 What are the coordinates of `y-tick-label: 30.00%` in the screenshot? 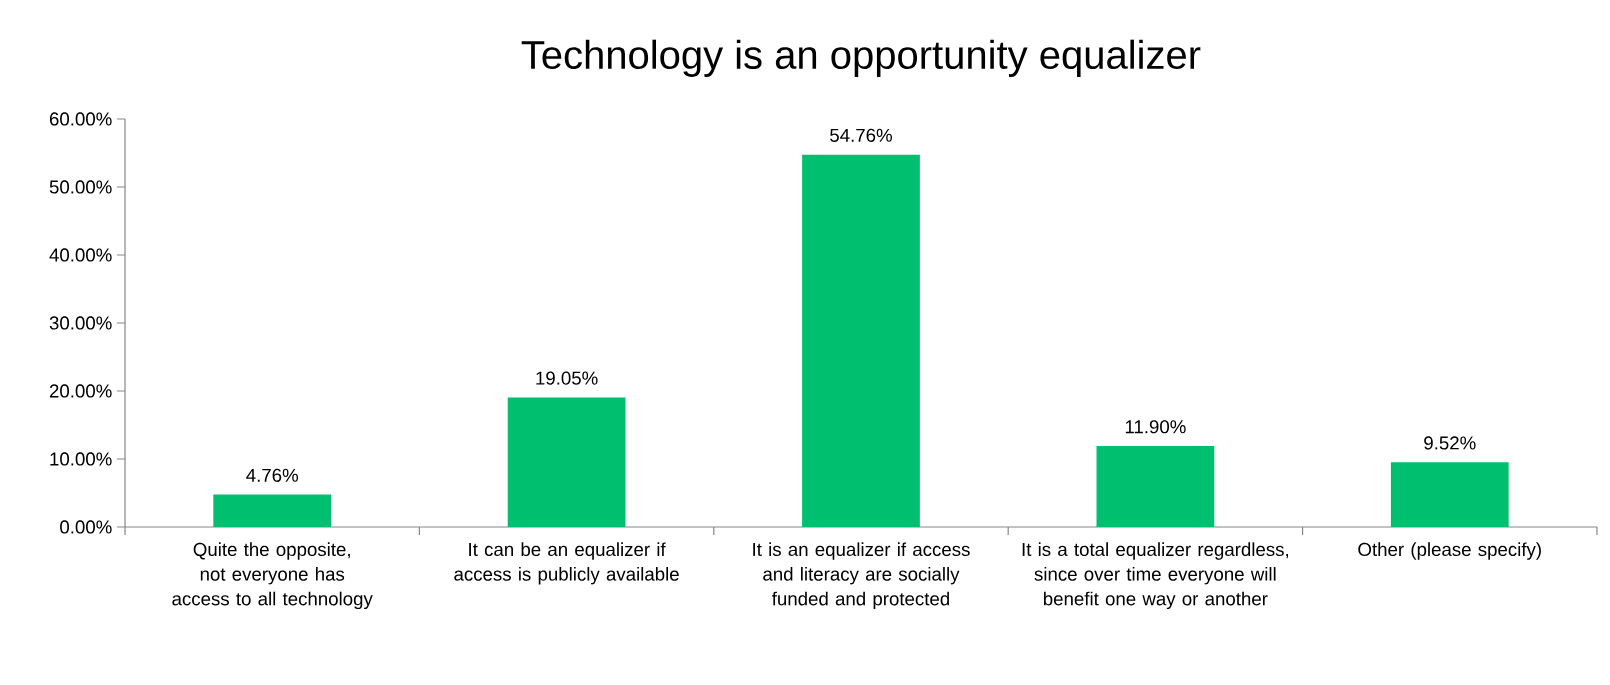 It's located at (80, 323).